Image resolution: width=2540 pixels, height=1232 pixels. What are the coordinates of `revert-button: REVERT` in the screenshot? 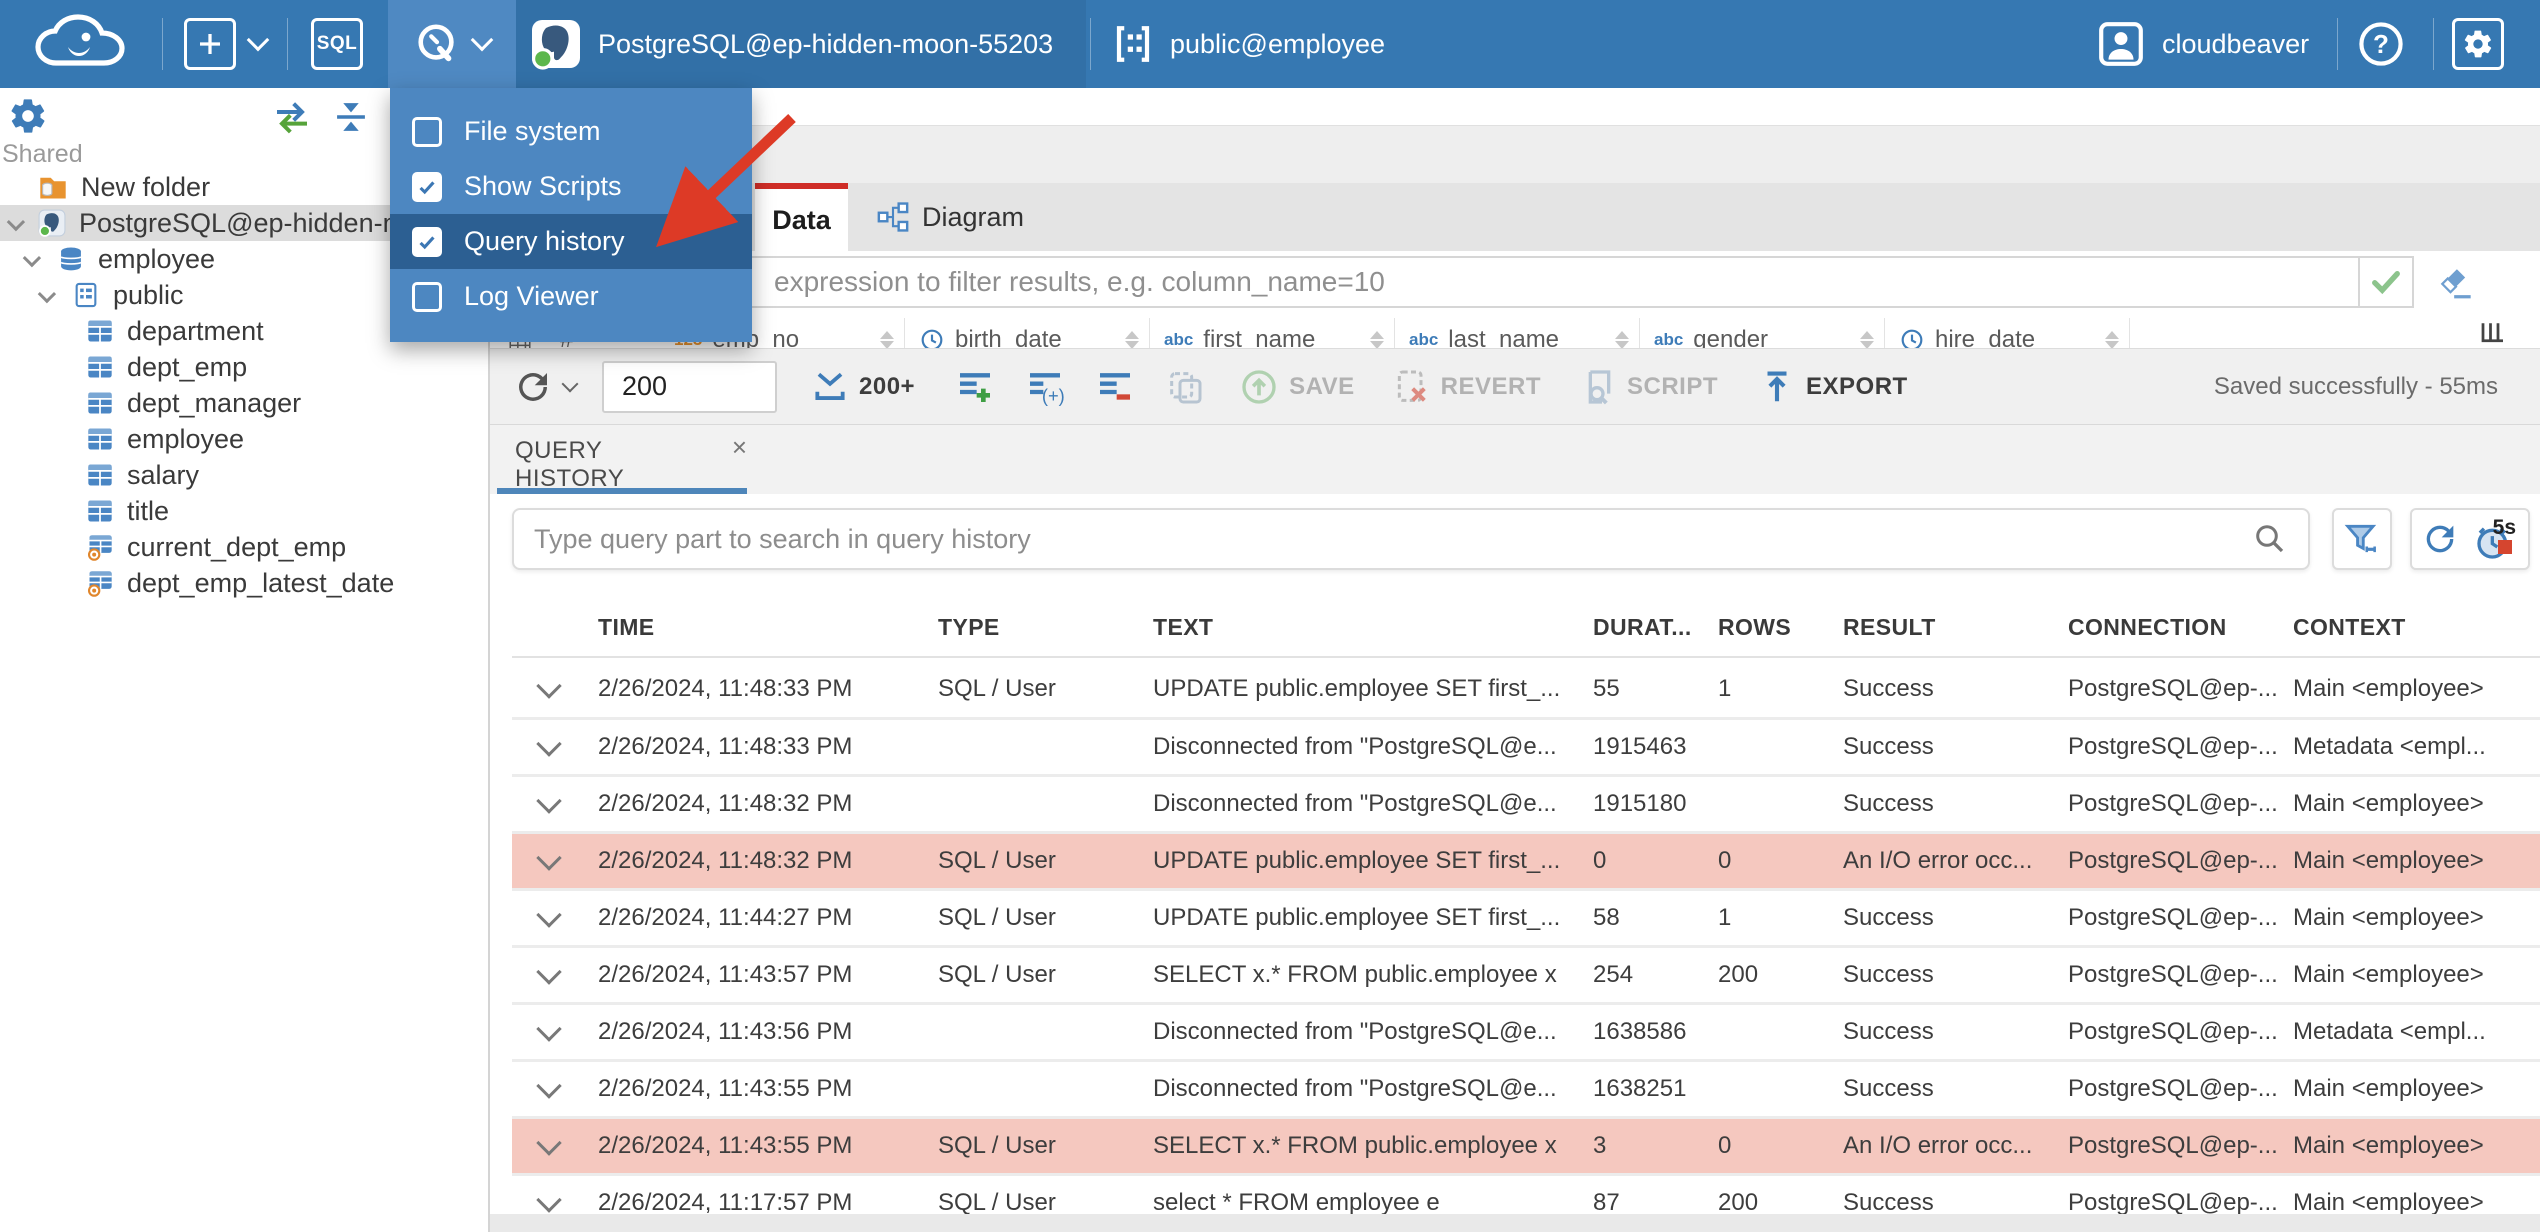 It's located at (1466, 387).